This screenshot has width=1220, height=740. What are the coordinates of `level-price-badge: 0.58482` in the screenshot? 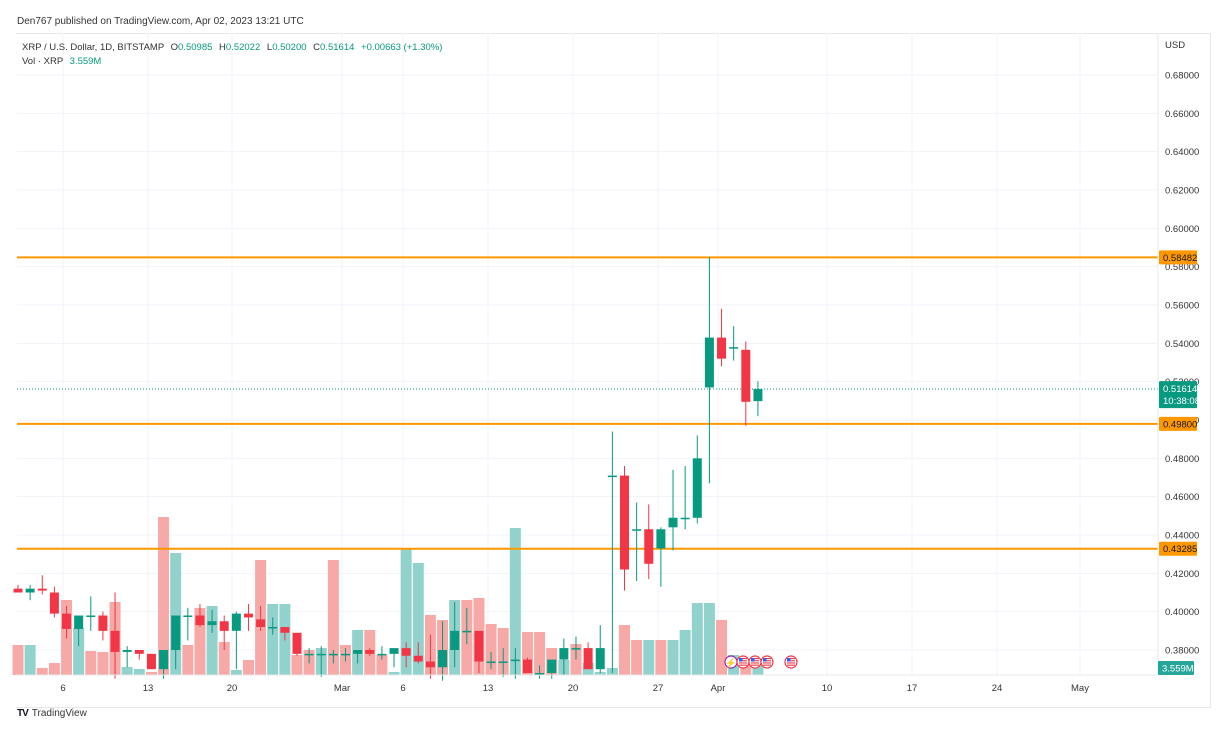 It's located at (1178, 257).